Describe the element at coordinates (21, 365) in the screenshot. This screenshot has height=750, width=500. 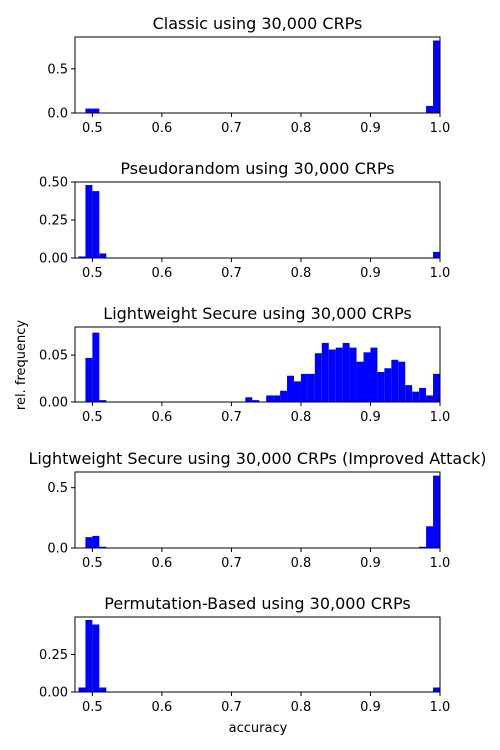
I see `y-axis-label: rel. frequency` at that location.